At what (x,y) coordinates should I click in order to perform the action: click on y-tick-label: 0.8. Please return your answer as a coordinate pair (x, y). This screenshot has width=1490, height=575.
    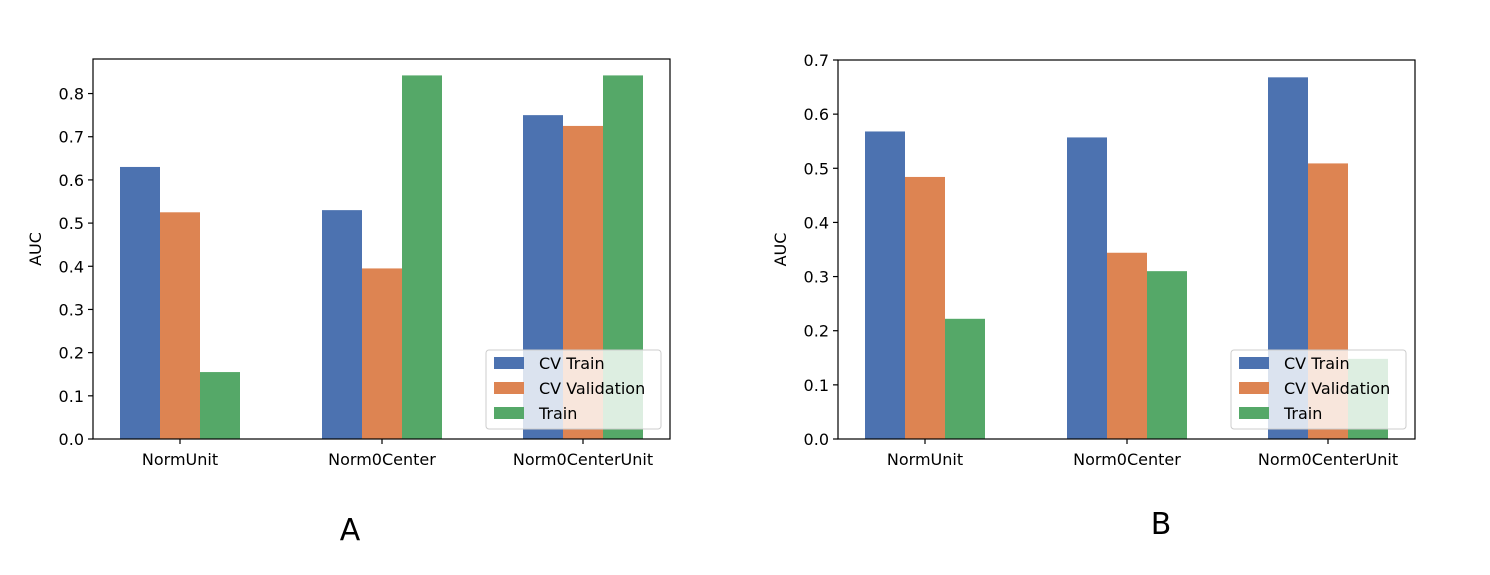
    Looking at the image, I should click on (71, 94).